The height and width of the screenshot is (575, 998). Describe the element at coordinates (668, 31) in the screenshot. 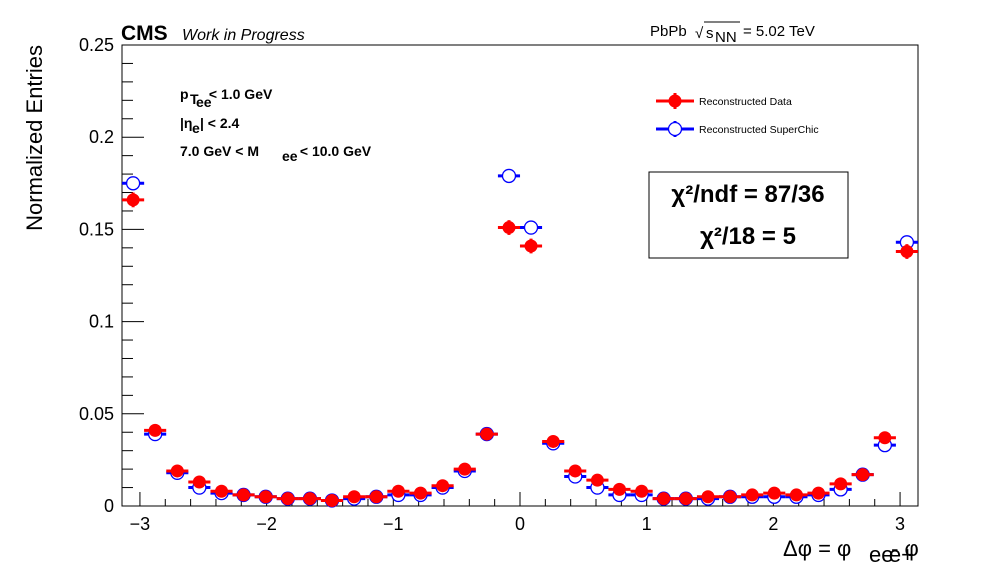

I see `svg-text: PbPb` at that location.